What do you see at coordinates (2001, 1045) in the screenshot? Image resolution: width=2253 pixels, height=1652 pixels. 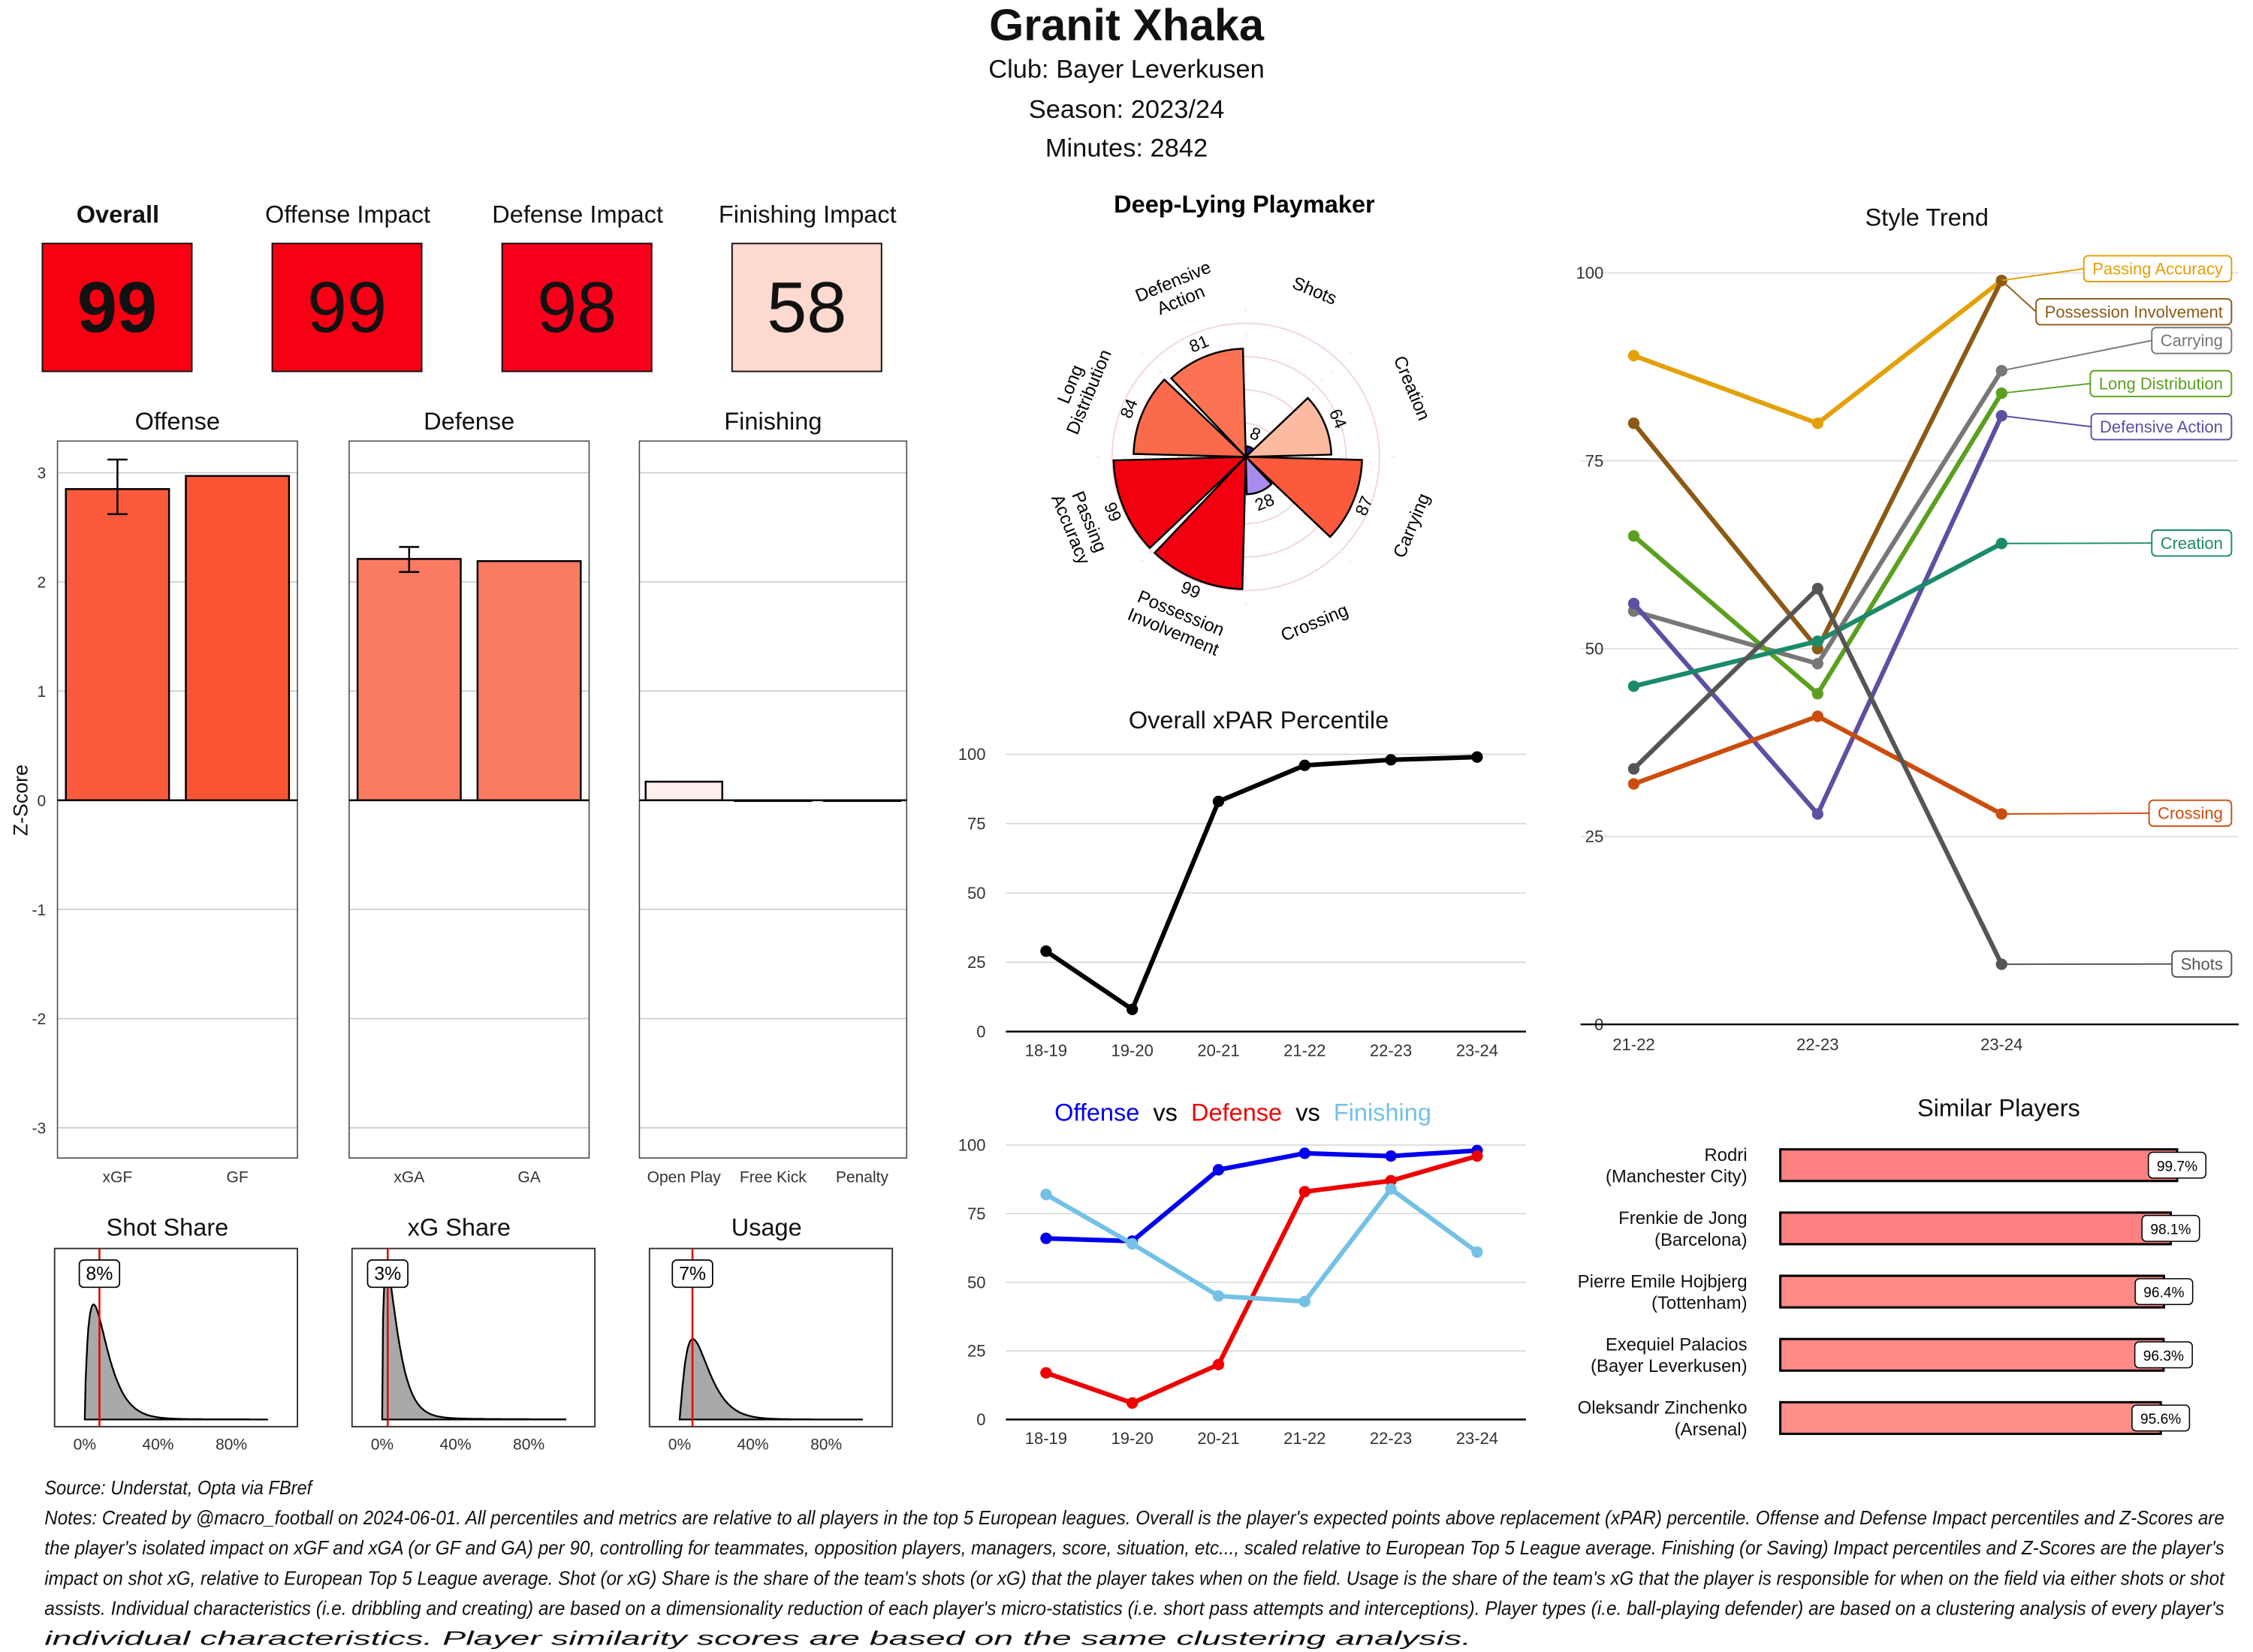 I see `x-tick-label: 23-24` at bounding box center [2001, 1045].